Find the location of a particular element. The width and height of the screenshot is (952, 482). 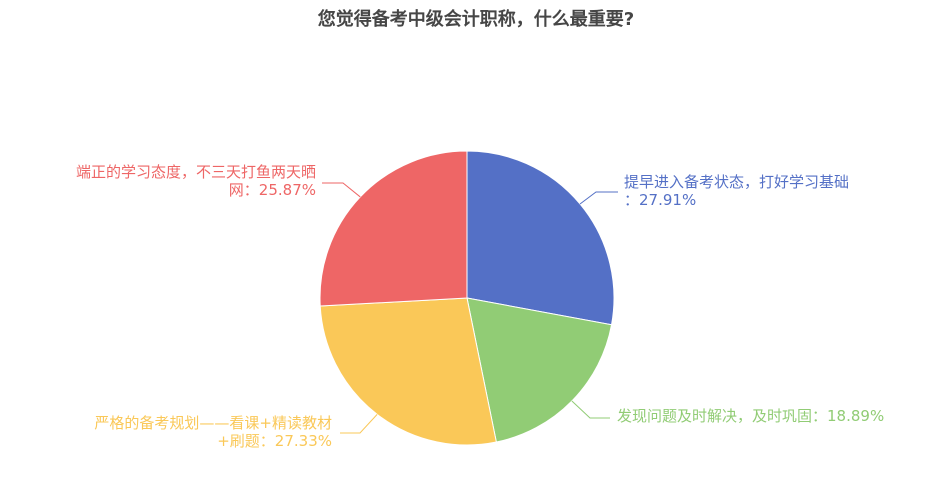

slice-label: 网：25.87% is located at coordinates (272, 190).